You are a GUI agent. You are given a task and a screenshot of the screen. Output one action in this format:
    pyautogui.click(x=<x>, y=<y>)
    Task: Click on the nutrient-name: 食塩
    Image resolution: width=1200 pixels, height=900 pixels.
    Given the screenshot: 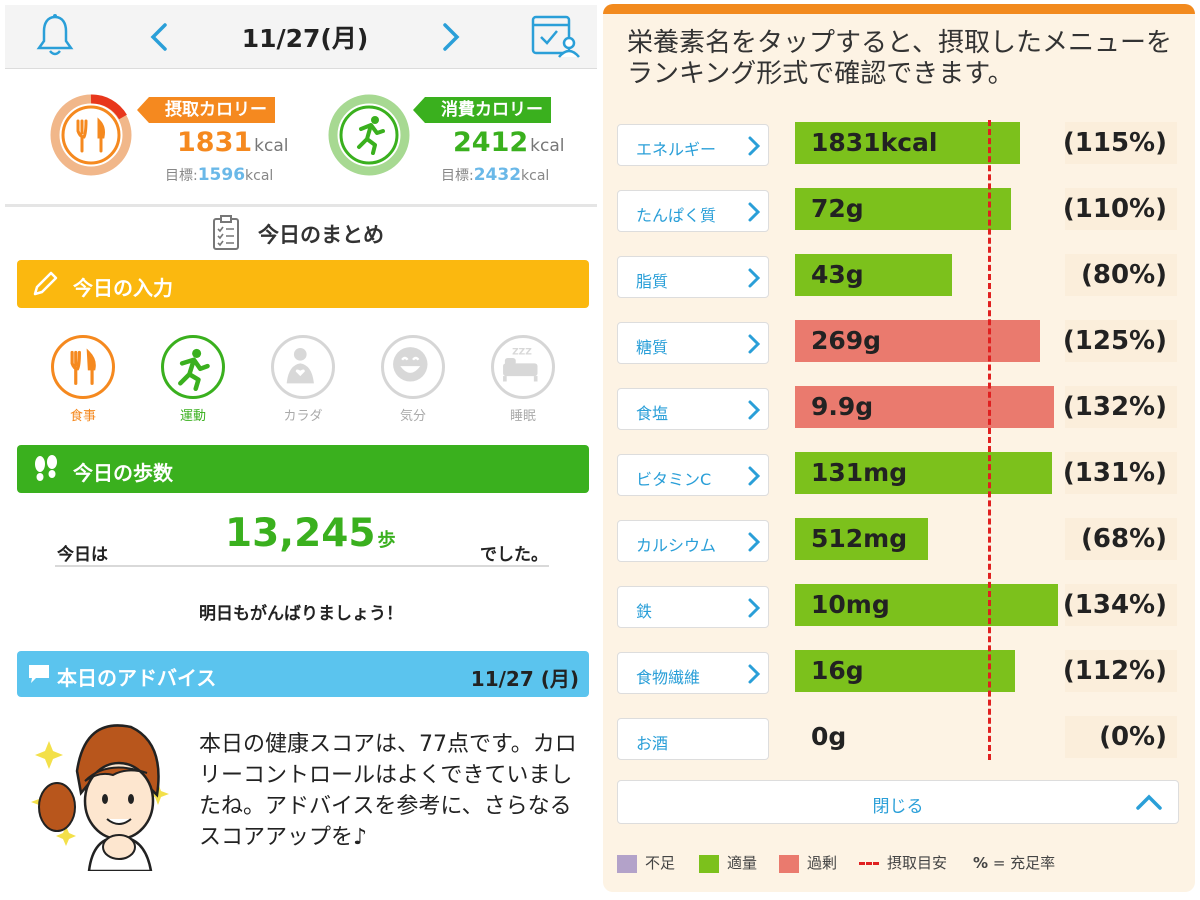 What is the action you would take?
    pyautogui.click(x=652, y=413)
    